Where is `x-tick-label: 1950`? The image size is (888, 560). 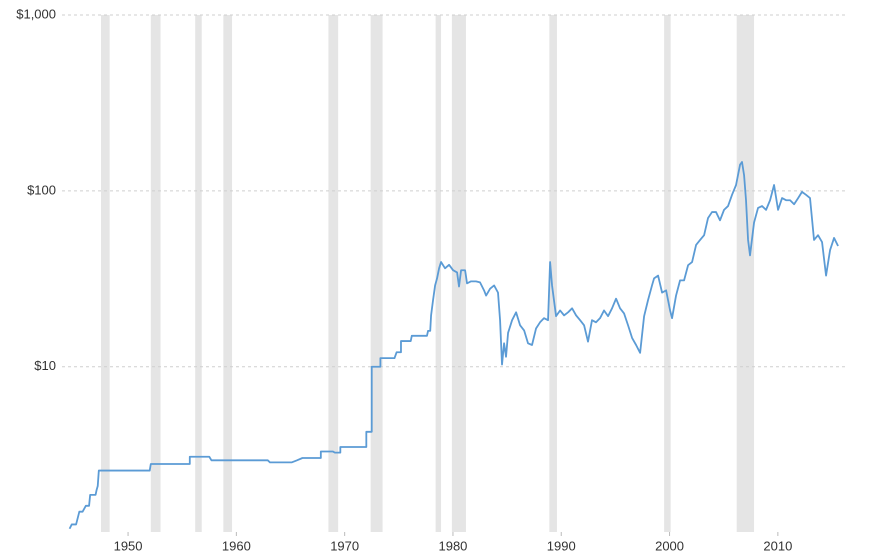 x-tick-label: 1950 is located at coordinates (128, 545).